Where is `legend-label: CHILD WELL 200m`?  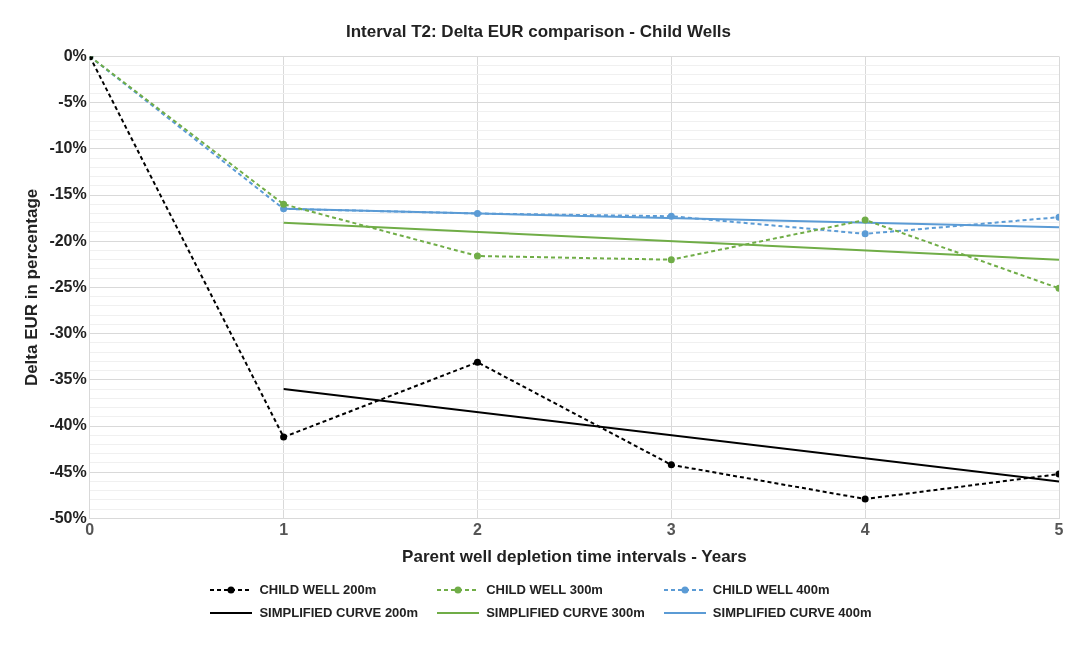
legend-label: CHILD WELL 200m is located at coordinates (318, 589).